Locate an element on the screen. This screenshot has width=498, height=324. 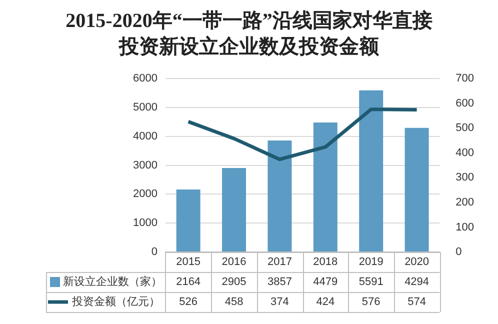
y2-tick-label: 700 is located at coordinates (465, 78).